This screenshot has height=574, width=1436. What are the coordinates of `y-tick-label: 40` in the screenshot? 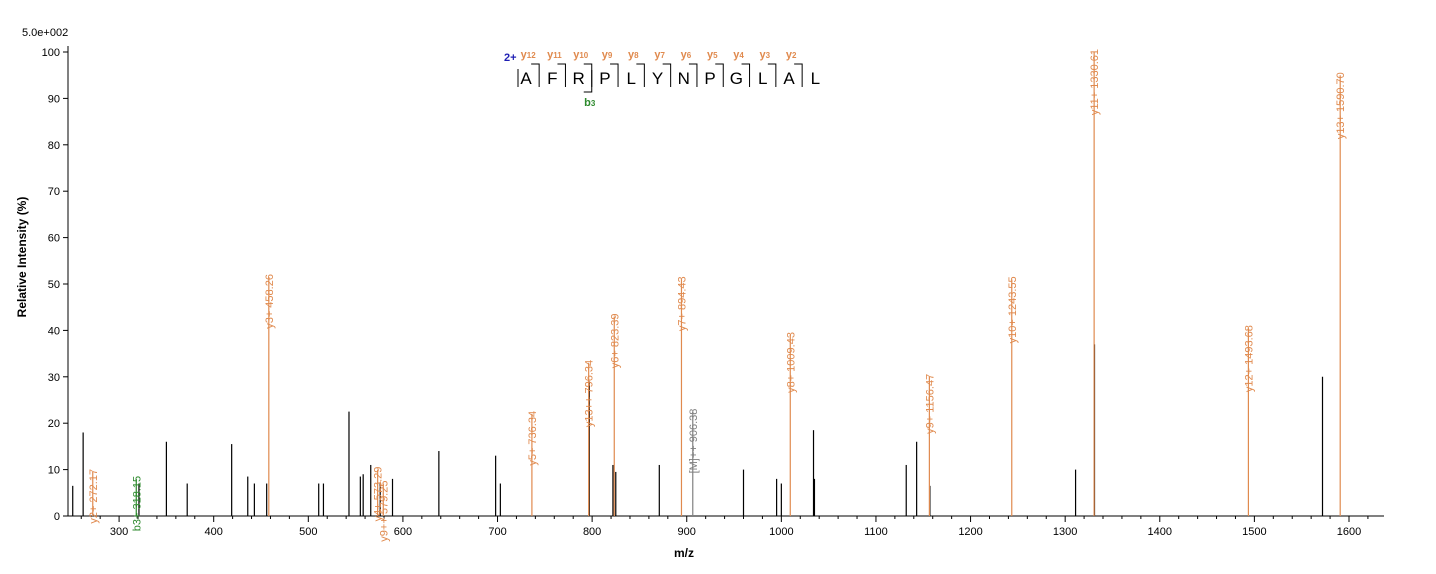 It's located at (54, 331).